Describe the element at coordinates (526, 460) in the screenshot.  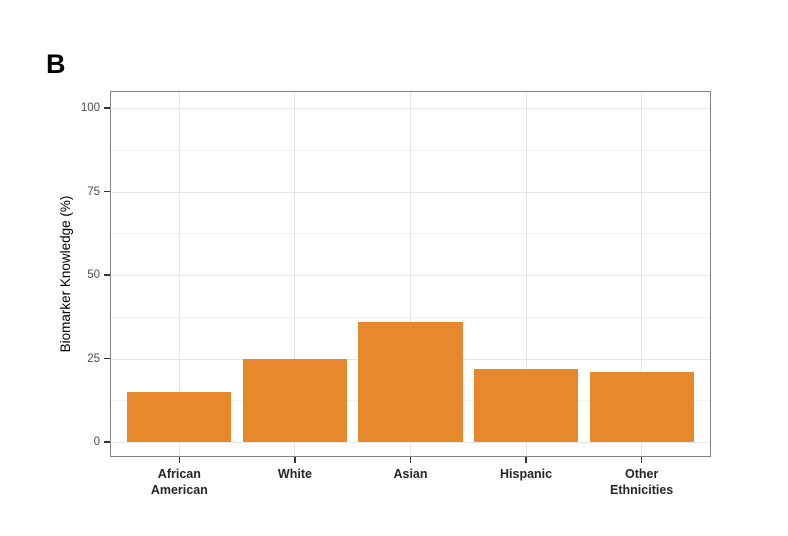
I see `x-axis-tick-hispanic` at that location.